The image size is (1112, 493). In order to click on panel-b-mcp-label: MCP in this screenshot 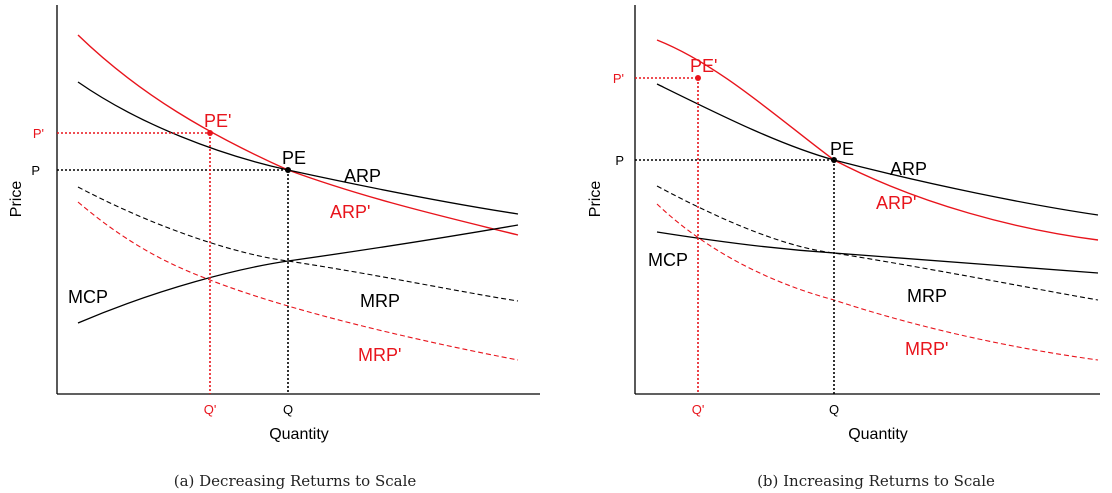, I will do `click(668, 260)`.